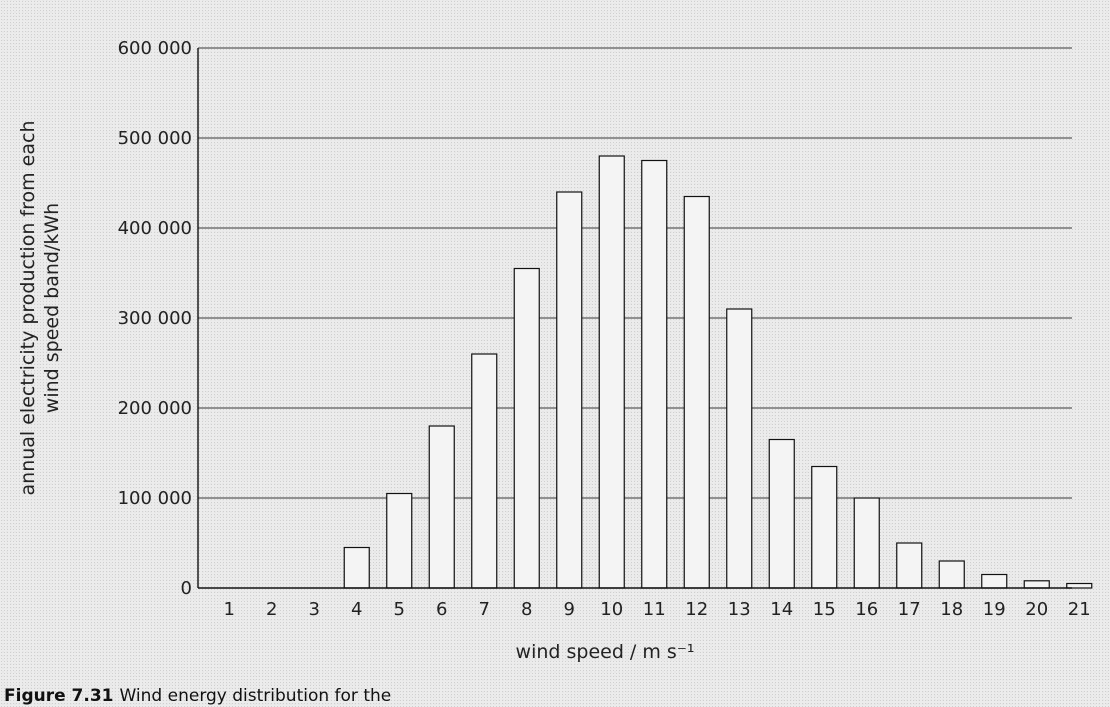 The height and width of the screenshot is (707, 1110). I want to click on x-tick-label: 12, so click(696, 609).